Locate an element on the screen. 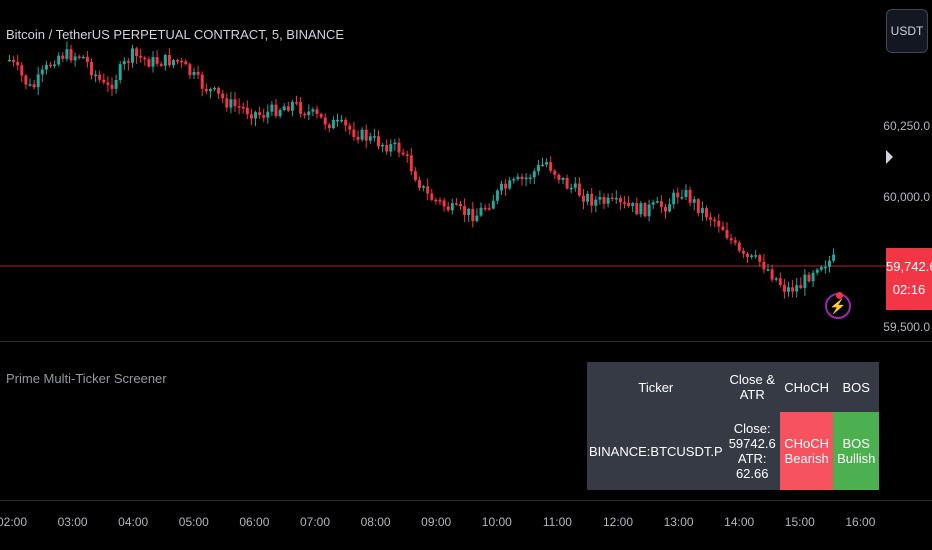 This screenshot has height=550, width=932. header-close-atr: Close & ATR is located at coordinates (752, 387).